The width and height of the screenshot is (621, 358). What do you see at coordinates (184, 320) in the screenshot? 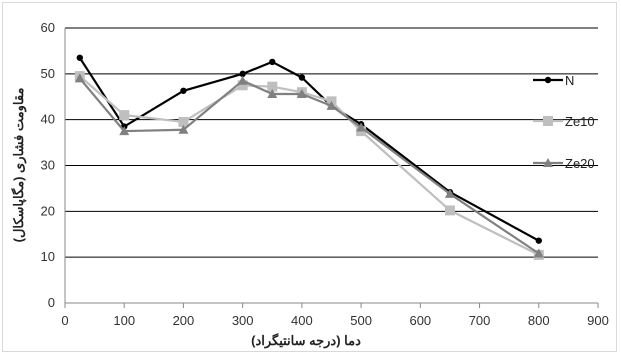
I see `x-tick-label: 200` at bounding box center [184, 320].